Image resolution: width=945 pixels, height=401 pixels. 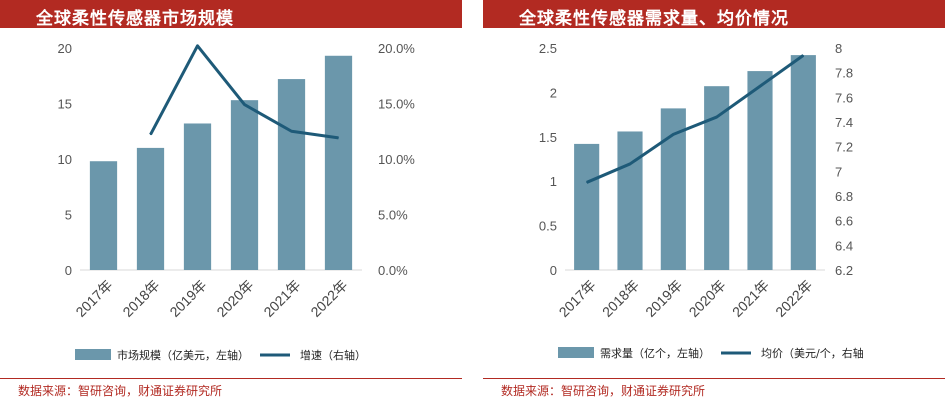 What do you see at coordinates (396, 104) in the screenshot?
I see `right-axis-tick-label: 15.0%` at bounding box center [396, 104].